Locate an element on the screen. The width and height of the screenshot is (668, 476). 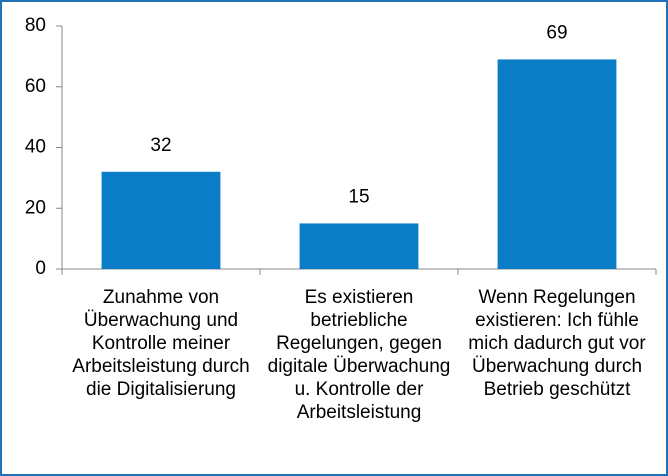
y-tick-label: 40 is located at coordinates (35, 147).